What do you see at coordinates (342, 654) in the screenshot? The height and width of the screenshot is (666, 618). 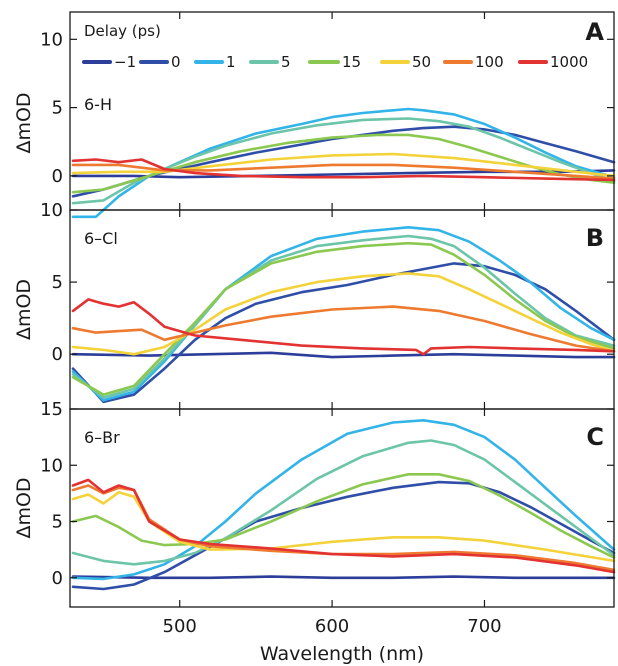 I see `x-axis-label: Wavelength (nm)` at bounding box center [342, 654].